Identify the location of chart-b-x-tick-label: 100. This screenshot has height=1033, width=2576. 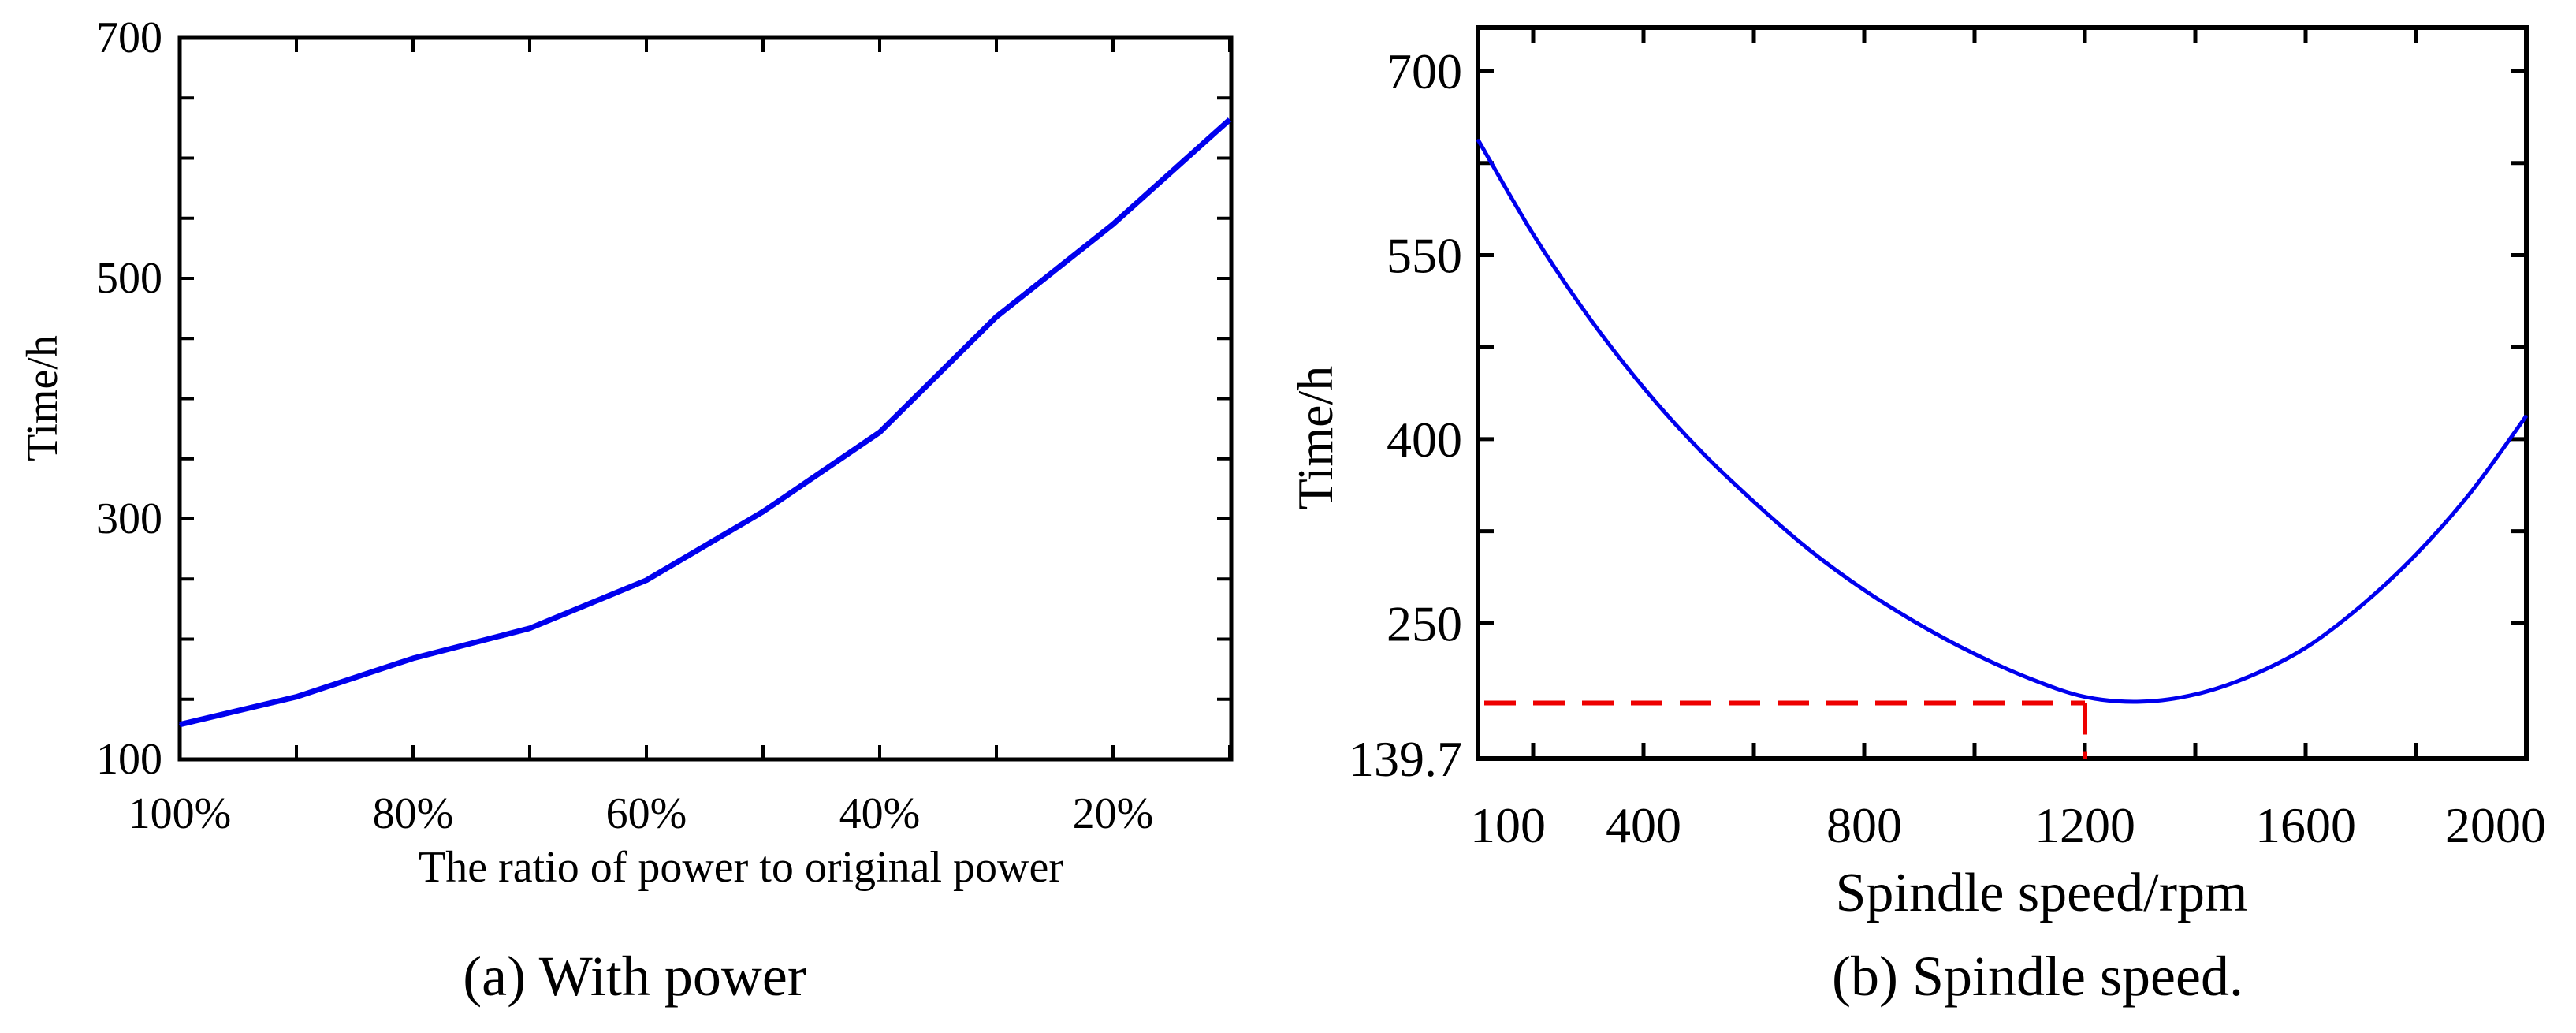
(1508, 825).